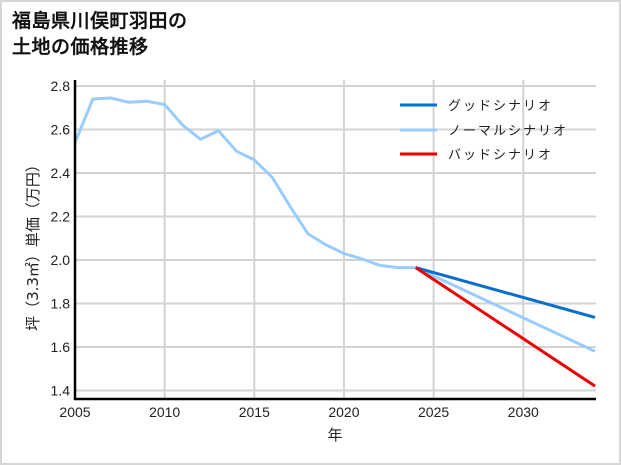  What do you see at coordinates (100, 21) in the screenshot?
I see `chart-title-line1: 福島県川俣町羽田の` at bounding box center [100, 21].